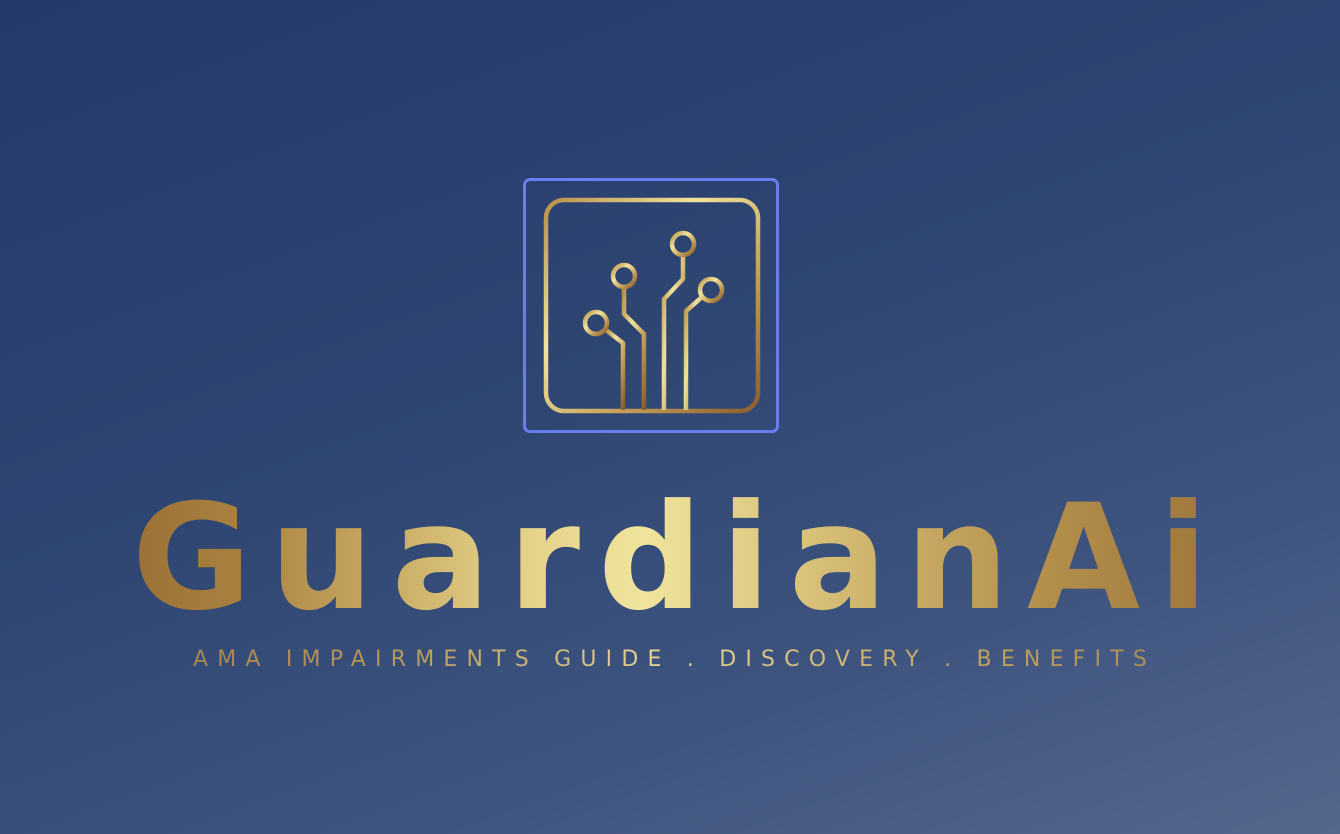 This screenshot has width=1340, height=834. I want to click on circuit-tree-icon, so click(652, 305).